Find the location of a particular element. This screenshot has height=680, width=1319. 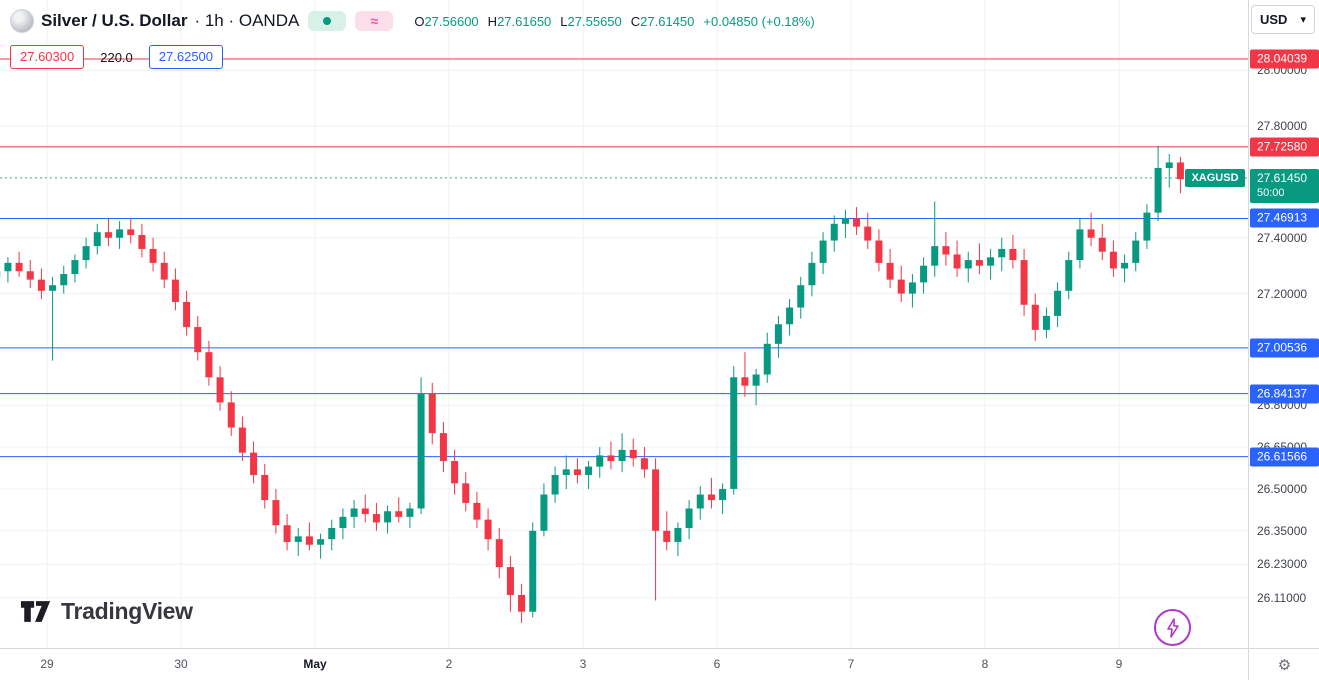

level-price-label: 27.00536 is located at coordinates (1284, 347).